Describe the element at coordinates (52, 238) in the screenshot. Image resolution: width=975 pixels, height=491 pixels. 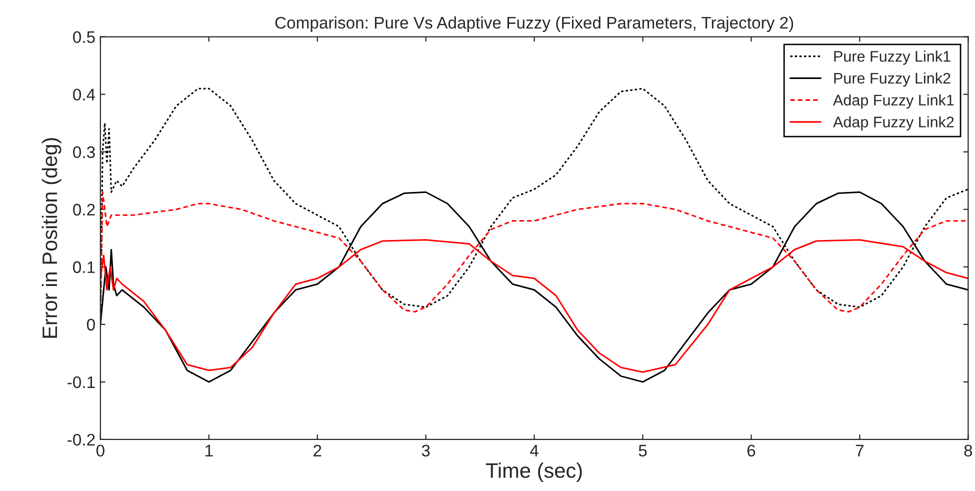
I see `y-axis-title: Error in Position (deg)` at that location.